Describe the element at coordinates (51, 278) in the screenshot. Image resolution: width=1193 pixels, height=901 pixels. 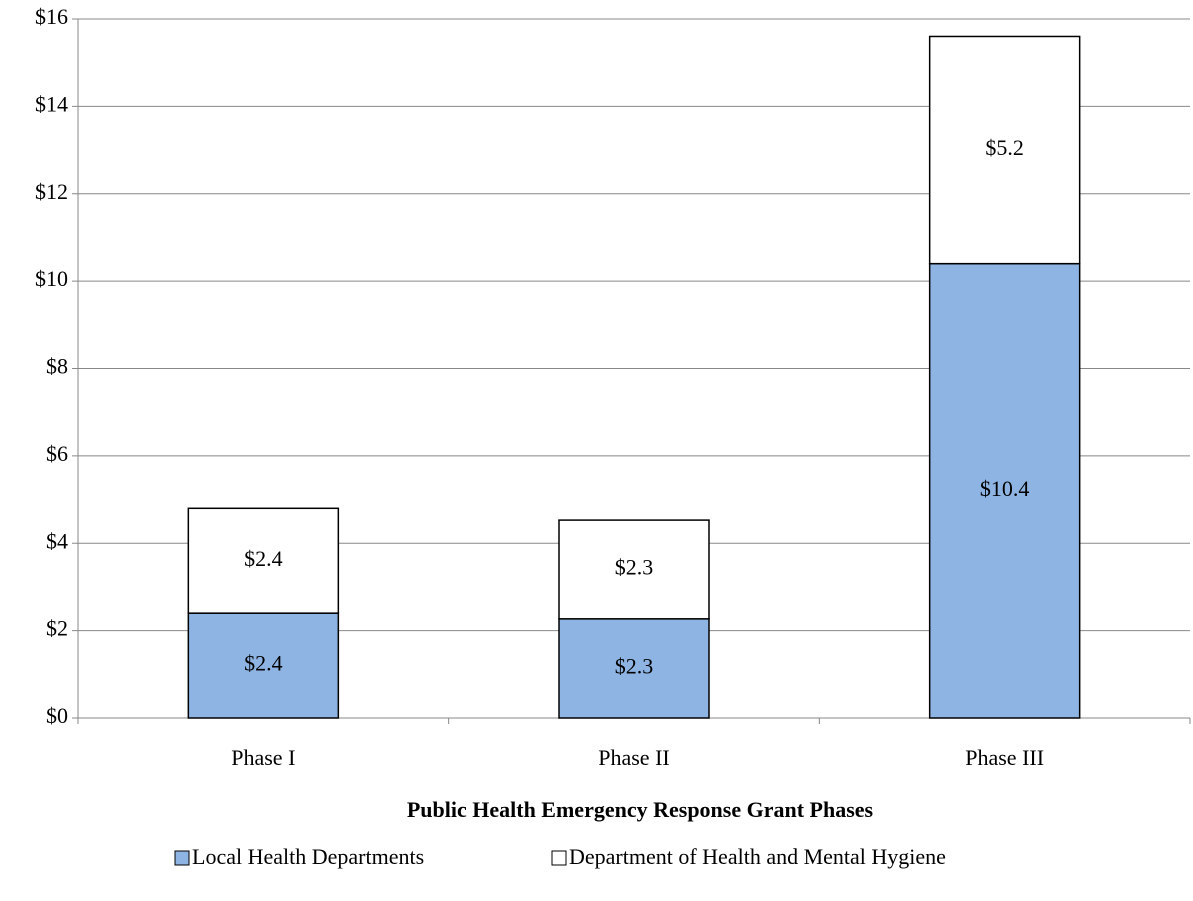
I see `y-tick-label: $10` at that location.